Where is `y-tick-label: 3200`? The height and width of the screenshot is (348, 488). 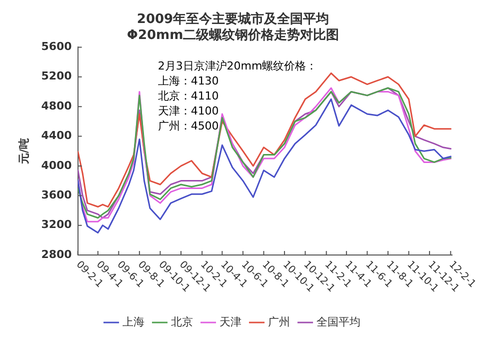
y-tick-label: 3200 is located at coordinates (56, 225).